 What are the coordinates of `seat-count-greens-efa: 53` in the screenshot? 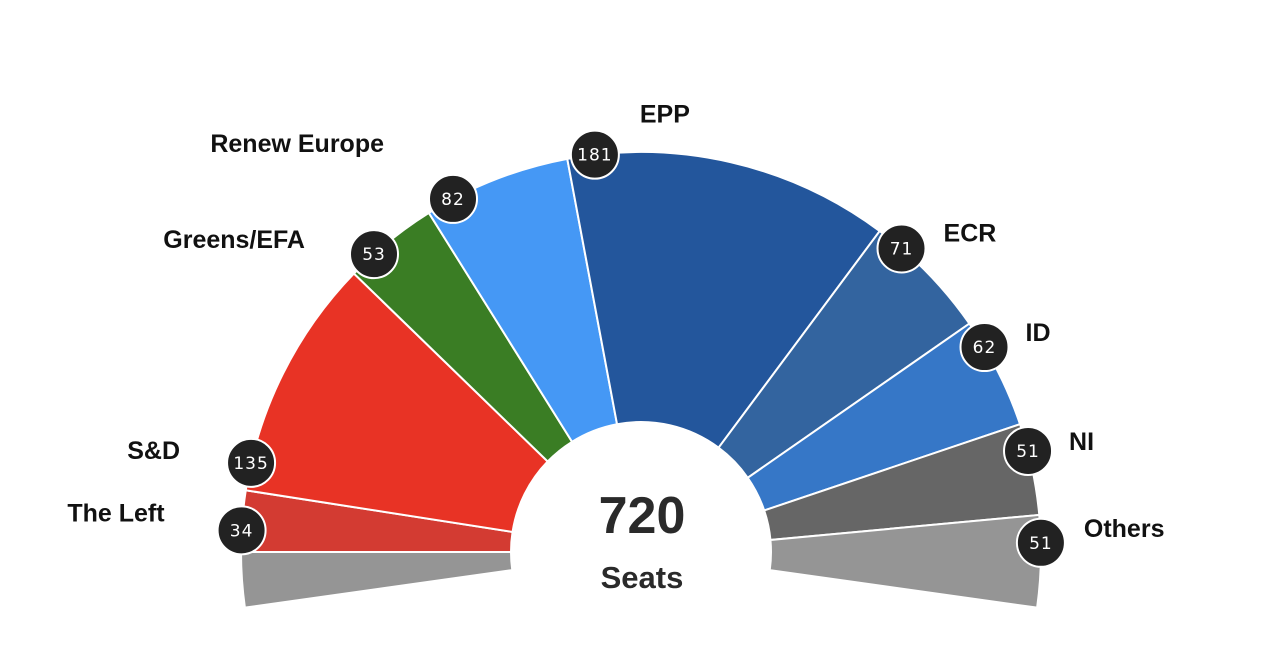 It's located at (374, 255).